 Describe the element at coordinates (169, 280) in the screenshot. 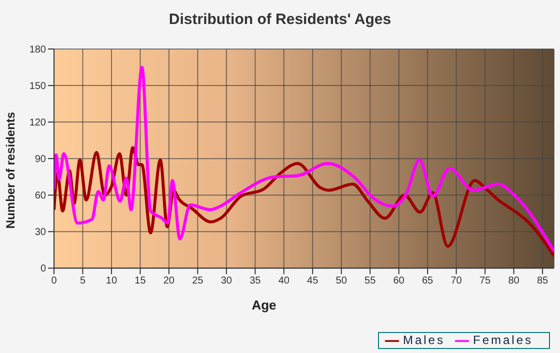

I see `x-tick-label: 20` at that location.